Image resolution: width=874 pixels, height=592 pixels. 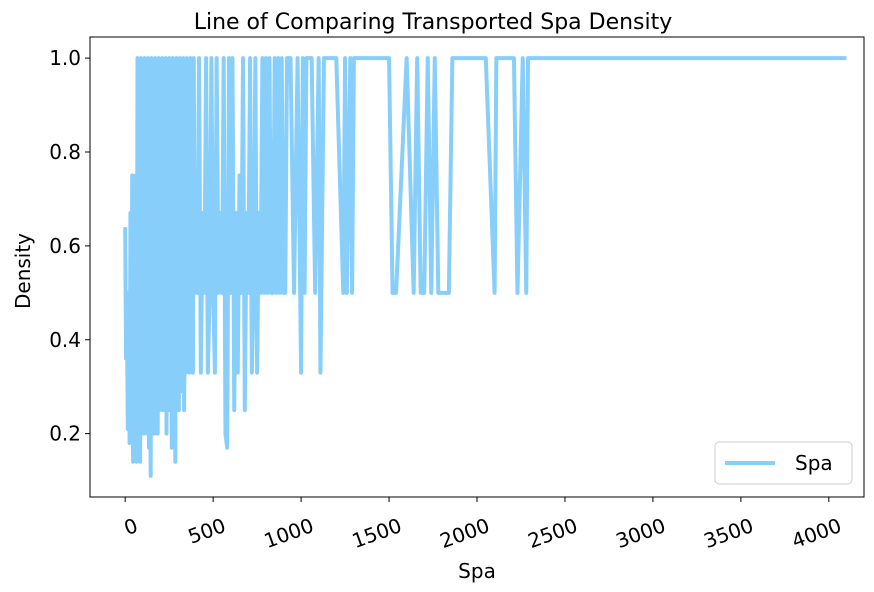 I want to click on y-tick-label: 1.0, so click(x=65, y=58).